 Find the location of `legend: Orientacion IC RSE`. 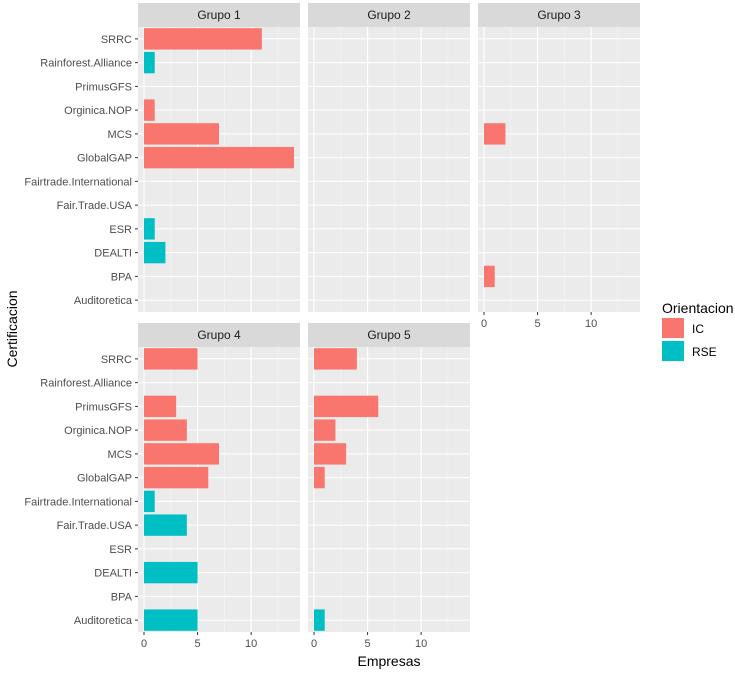

legend: Orientacion IC RSE is located at coordinates (698, 330).